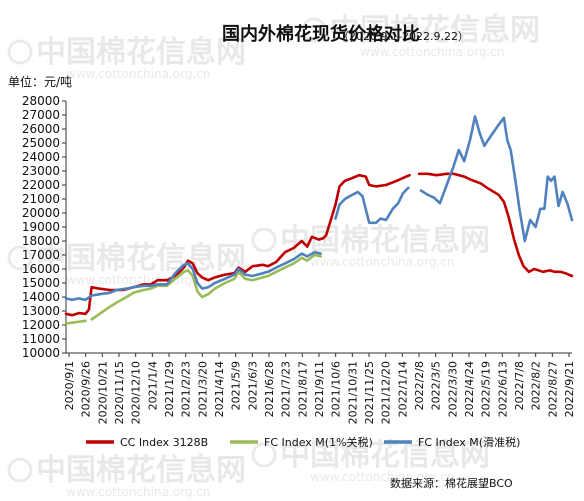 This screenshot has width=584, height=501. I want to click on x-tick-label: 2021/6/28, so click(269, 389).